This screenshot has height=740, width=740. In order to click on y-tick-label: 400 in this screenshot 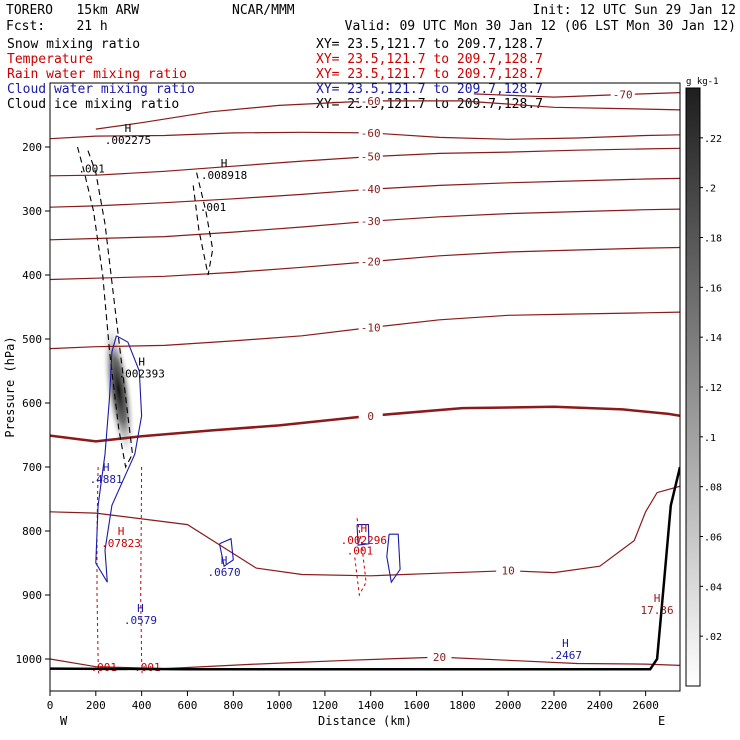, I will do `click(32, 275)`.